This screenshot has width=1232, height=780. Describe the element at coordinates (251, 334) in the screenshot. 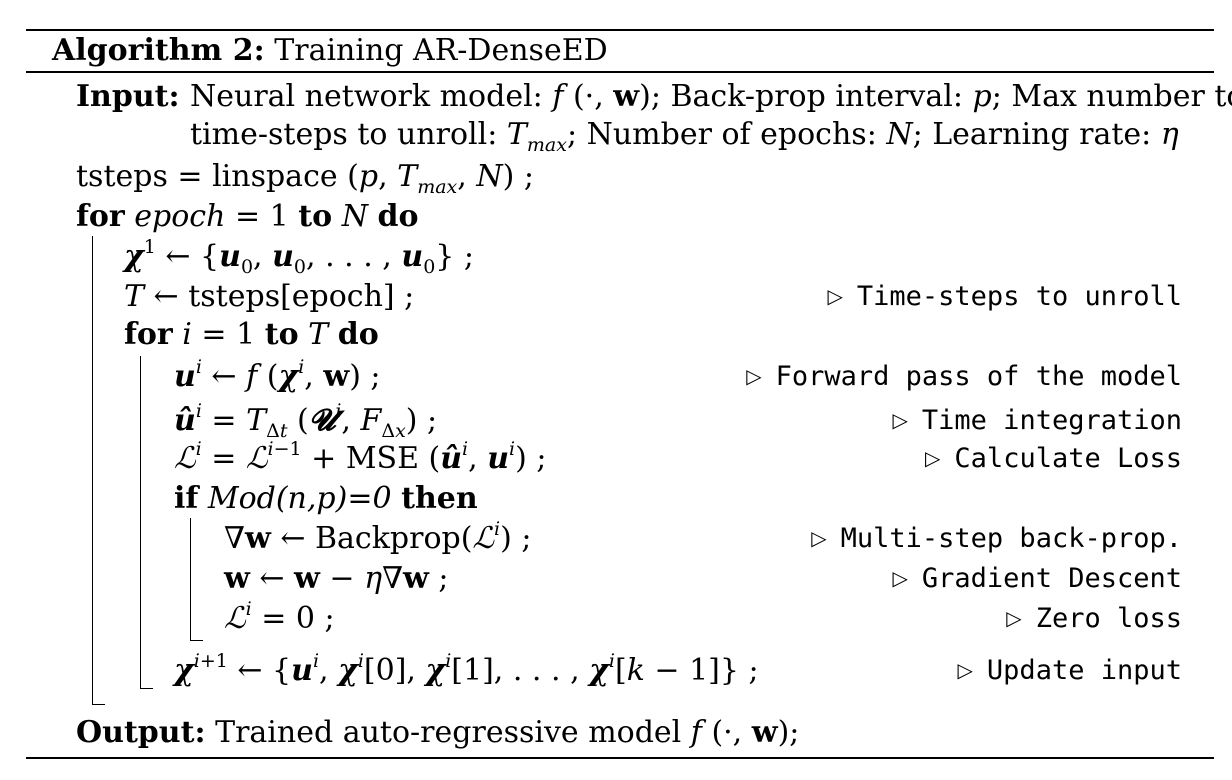

I see `step-for-i: for i = 1 to T do` at that location.